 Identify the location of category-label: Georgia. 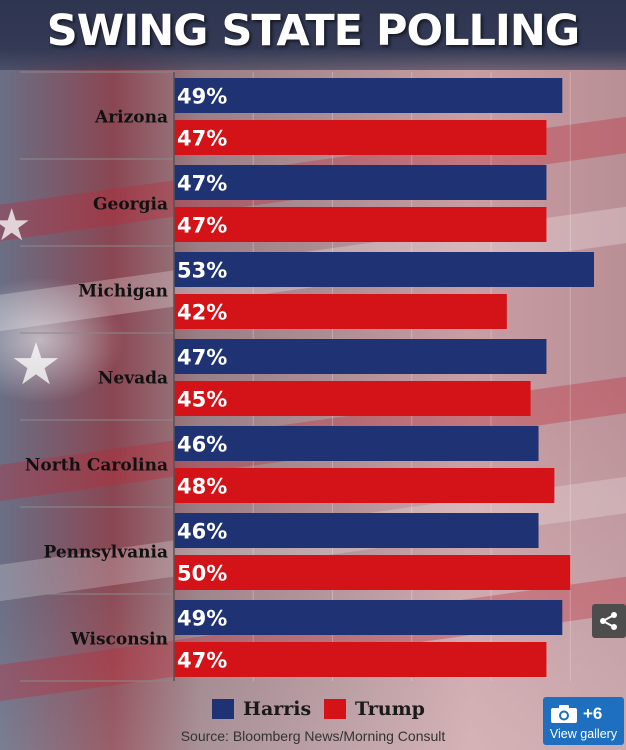
(130, 205).